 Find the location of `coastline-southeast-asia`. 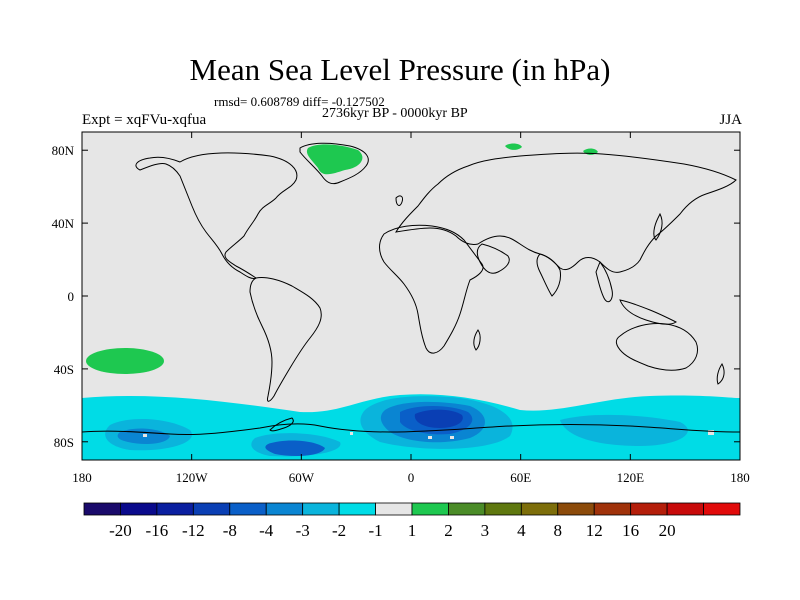

coastline-southeast-asia is located at coordinates (636, 292).